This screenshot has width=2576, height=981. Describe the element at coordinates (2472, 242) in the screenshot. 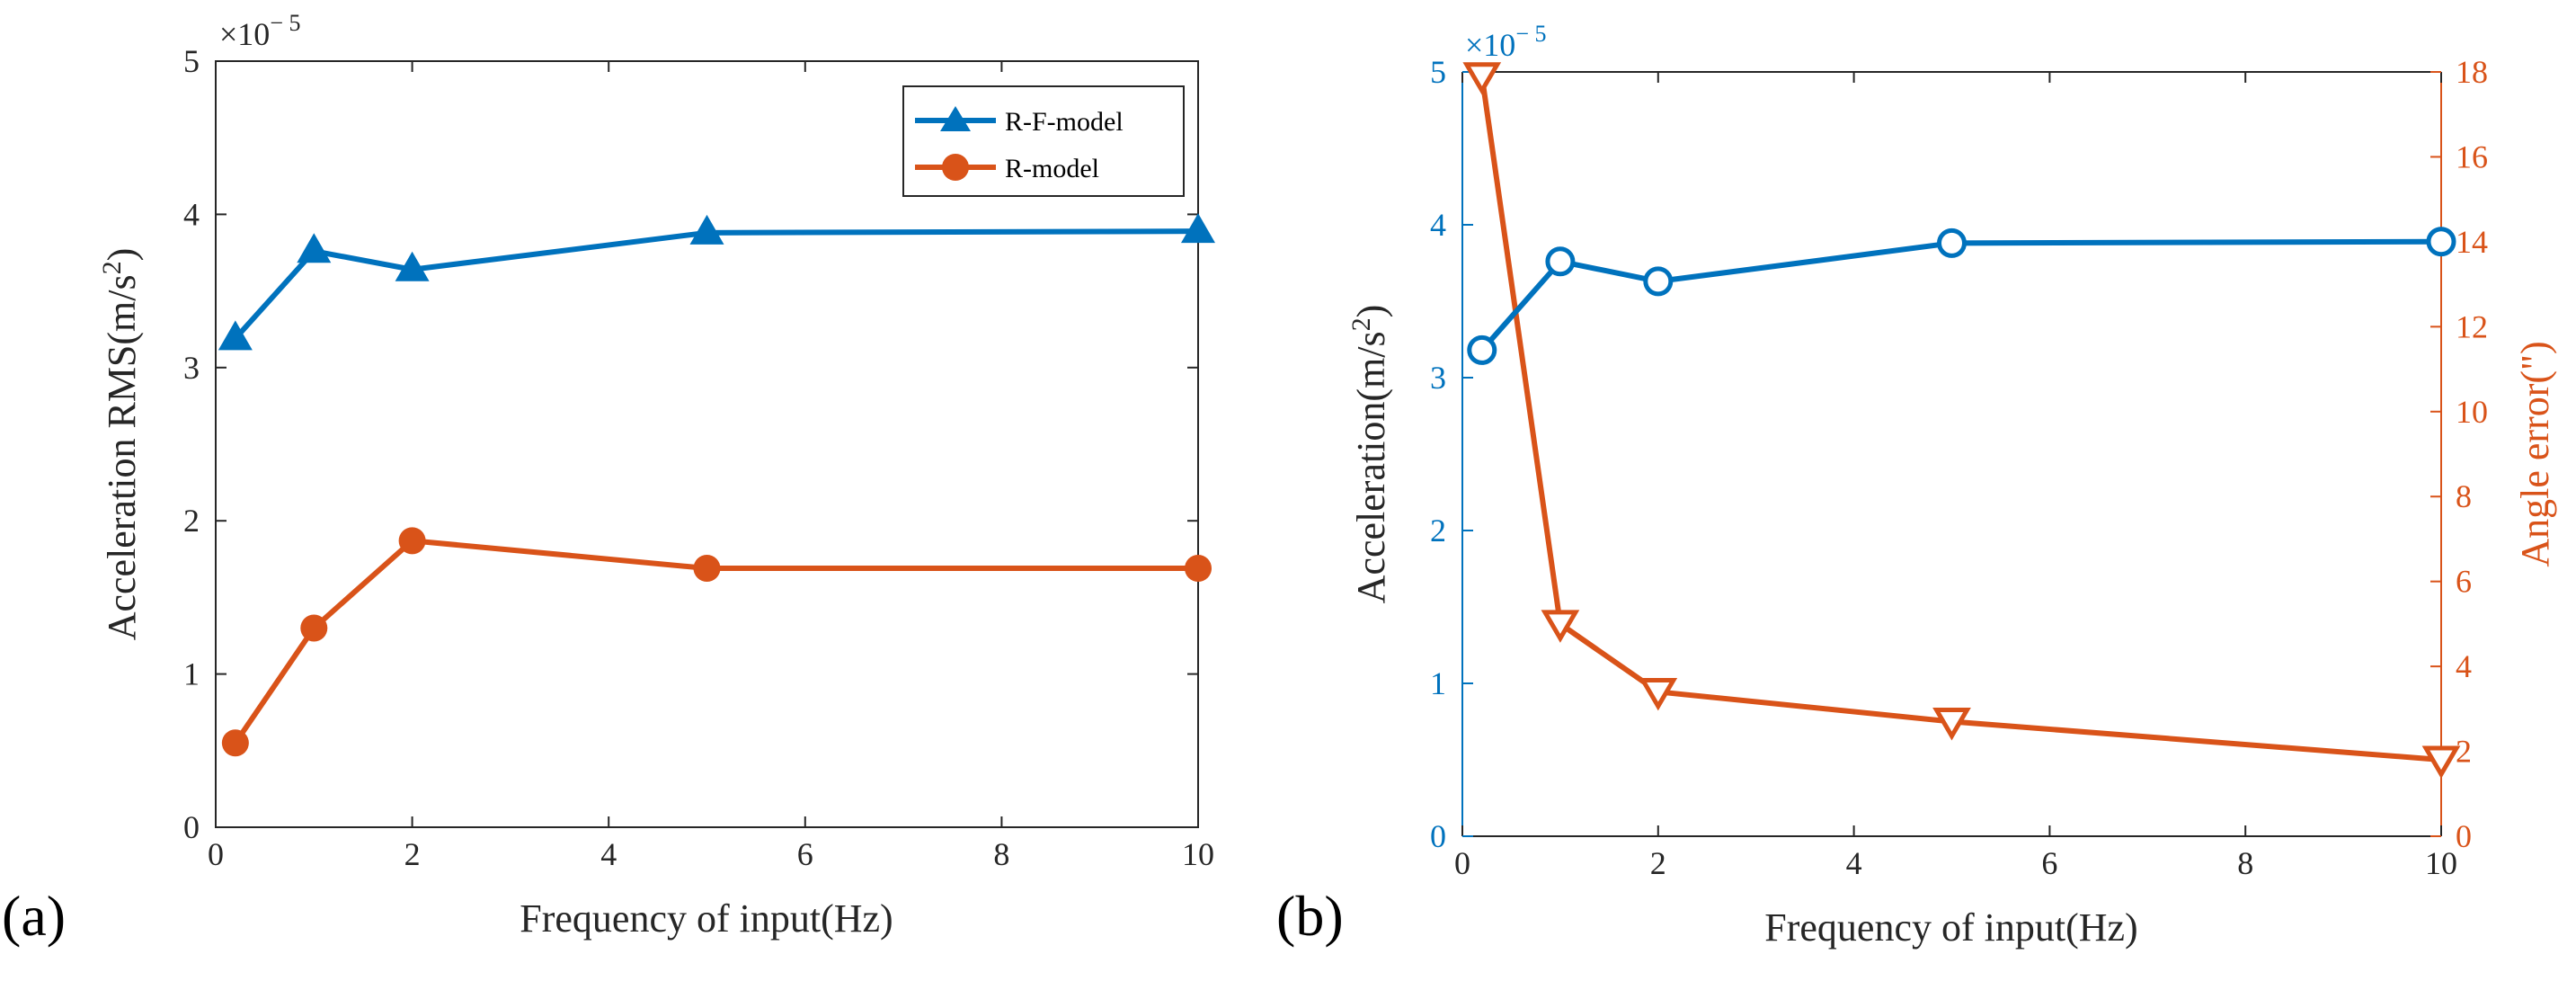

I see `y2-tick-label: 14` at that location.